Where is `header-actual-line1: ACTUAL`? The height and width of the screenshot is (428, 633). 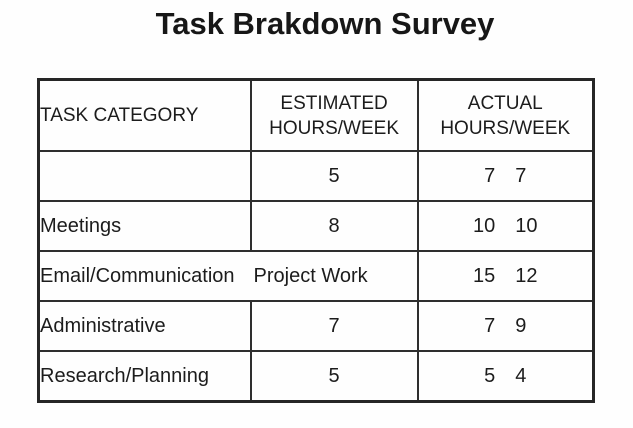 header-actual-line1: ACTUAL is located at coordinates (505, 103).